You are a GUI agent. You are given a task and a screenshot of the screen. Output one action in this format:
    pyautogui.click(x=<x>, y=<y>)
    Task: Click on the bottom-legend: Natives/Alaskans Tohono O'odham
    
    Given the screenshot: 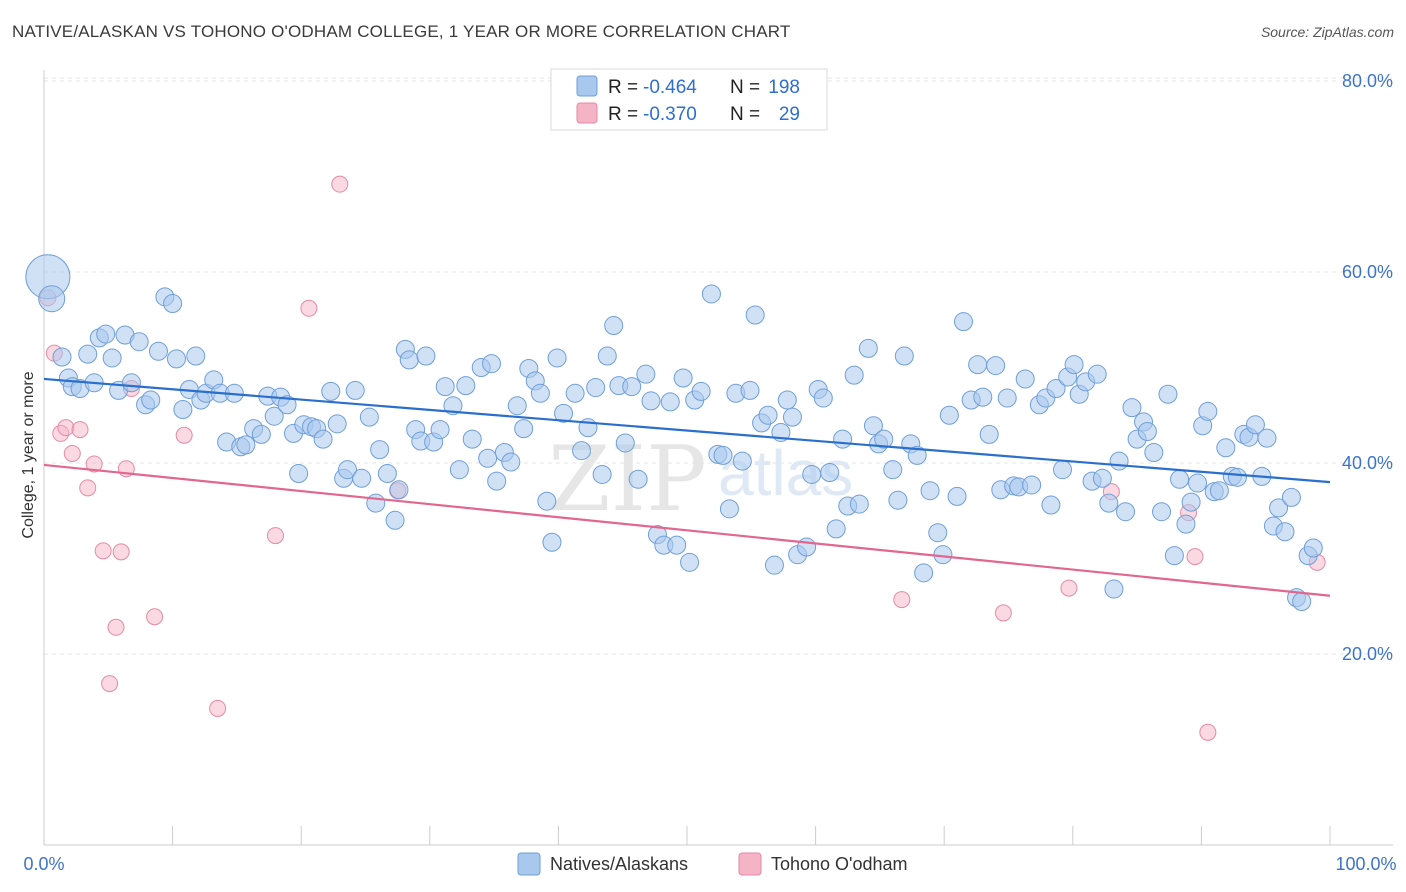 What is the action you would take?
    pyautogui.click(x=712, y=864)
    